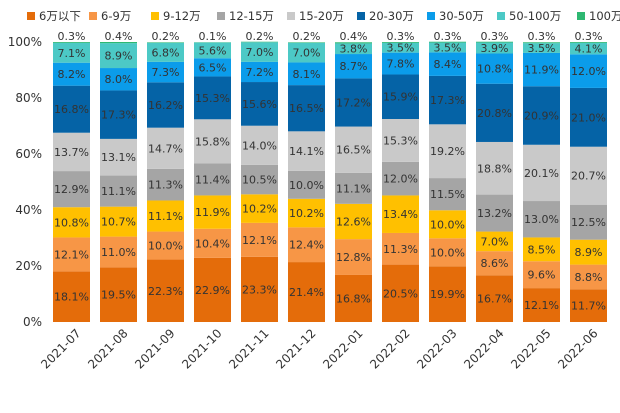 The image size is (620, 413). Describe the element at coordinates (385, 16) in the screenshot. I see `legend-item: 20-30万` at that location.